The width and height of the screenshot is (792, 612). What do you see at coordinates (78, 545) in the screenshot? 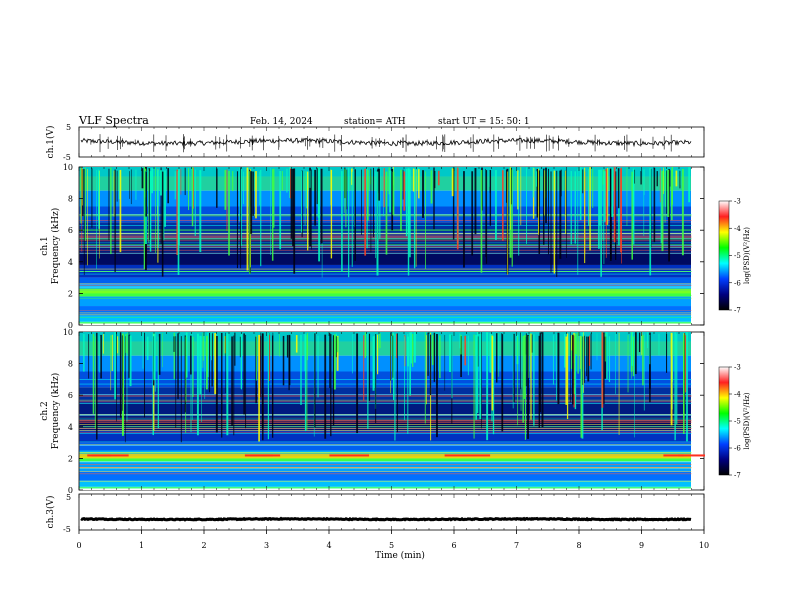
I see `time-axis-tick-label: 0` at bounding box center [78, 545].